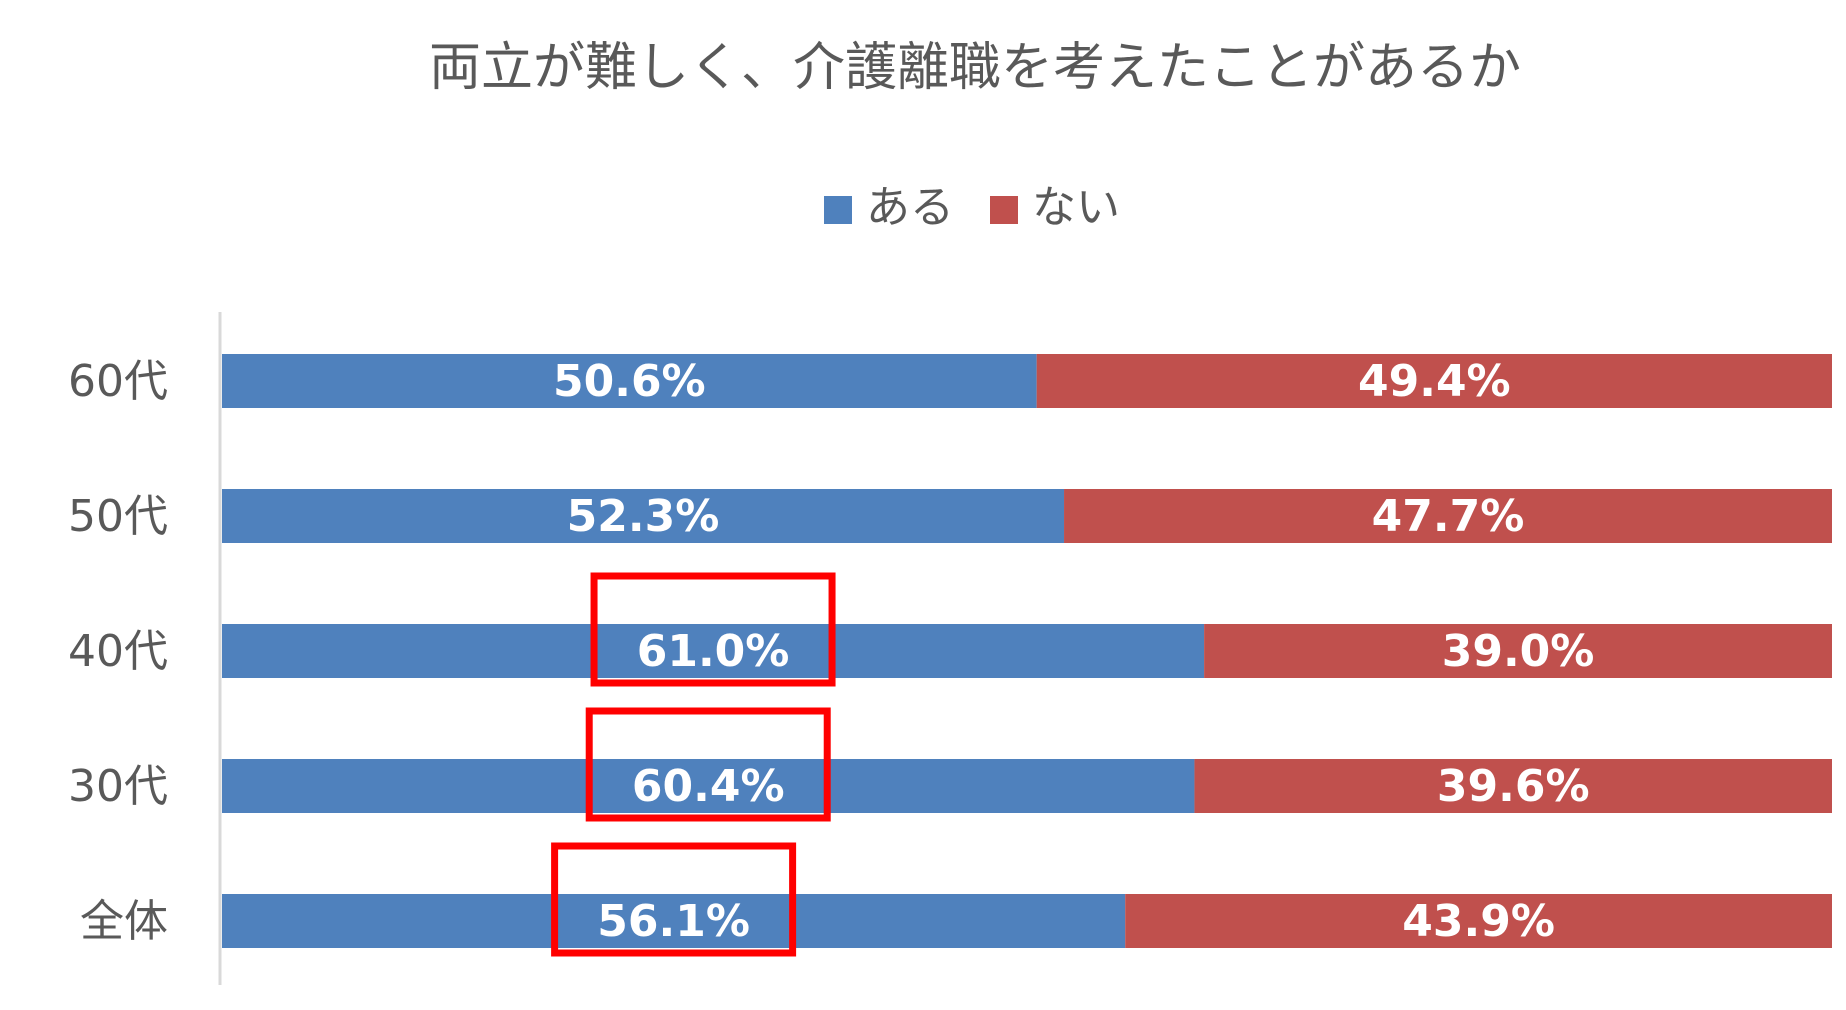  What do you see at coordinates (118, 651) in the screenshot?
I see `category-label-3: 40代` at bounding box center [118, 651].